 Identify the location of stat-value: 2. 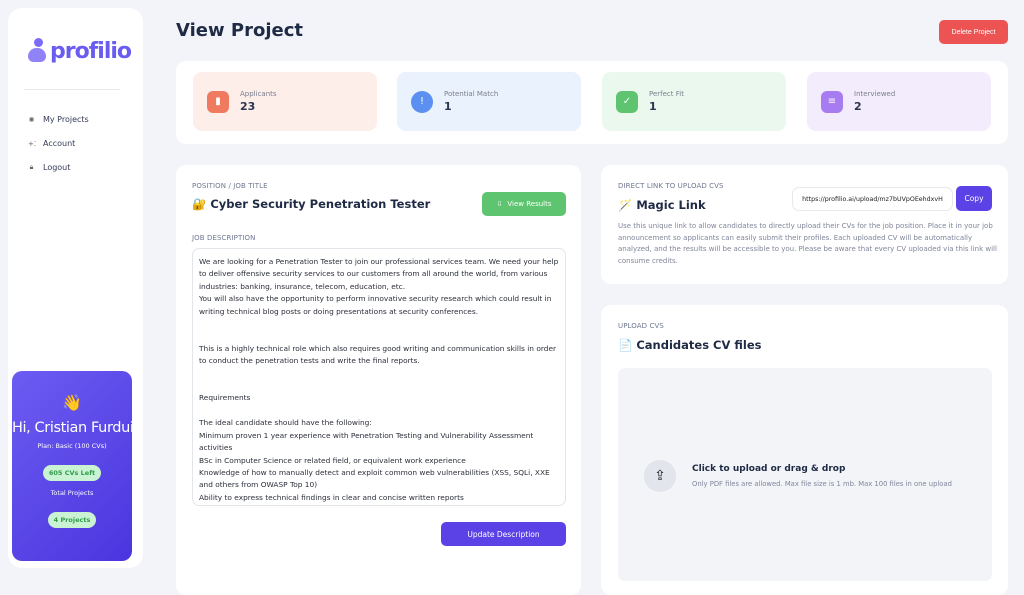
(858, 106).